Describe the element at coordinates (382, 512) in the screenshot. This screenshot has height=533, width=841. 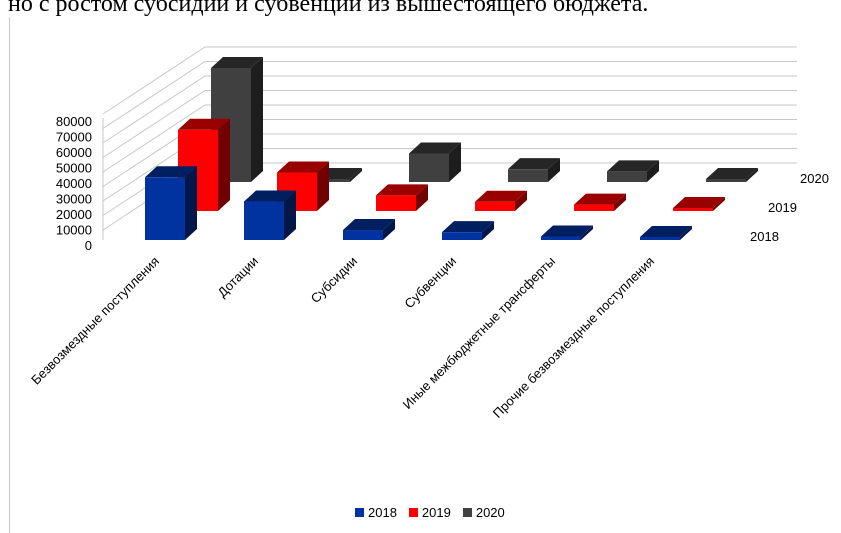
I see `legend-label-2018: 2018` at that location.